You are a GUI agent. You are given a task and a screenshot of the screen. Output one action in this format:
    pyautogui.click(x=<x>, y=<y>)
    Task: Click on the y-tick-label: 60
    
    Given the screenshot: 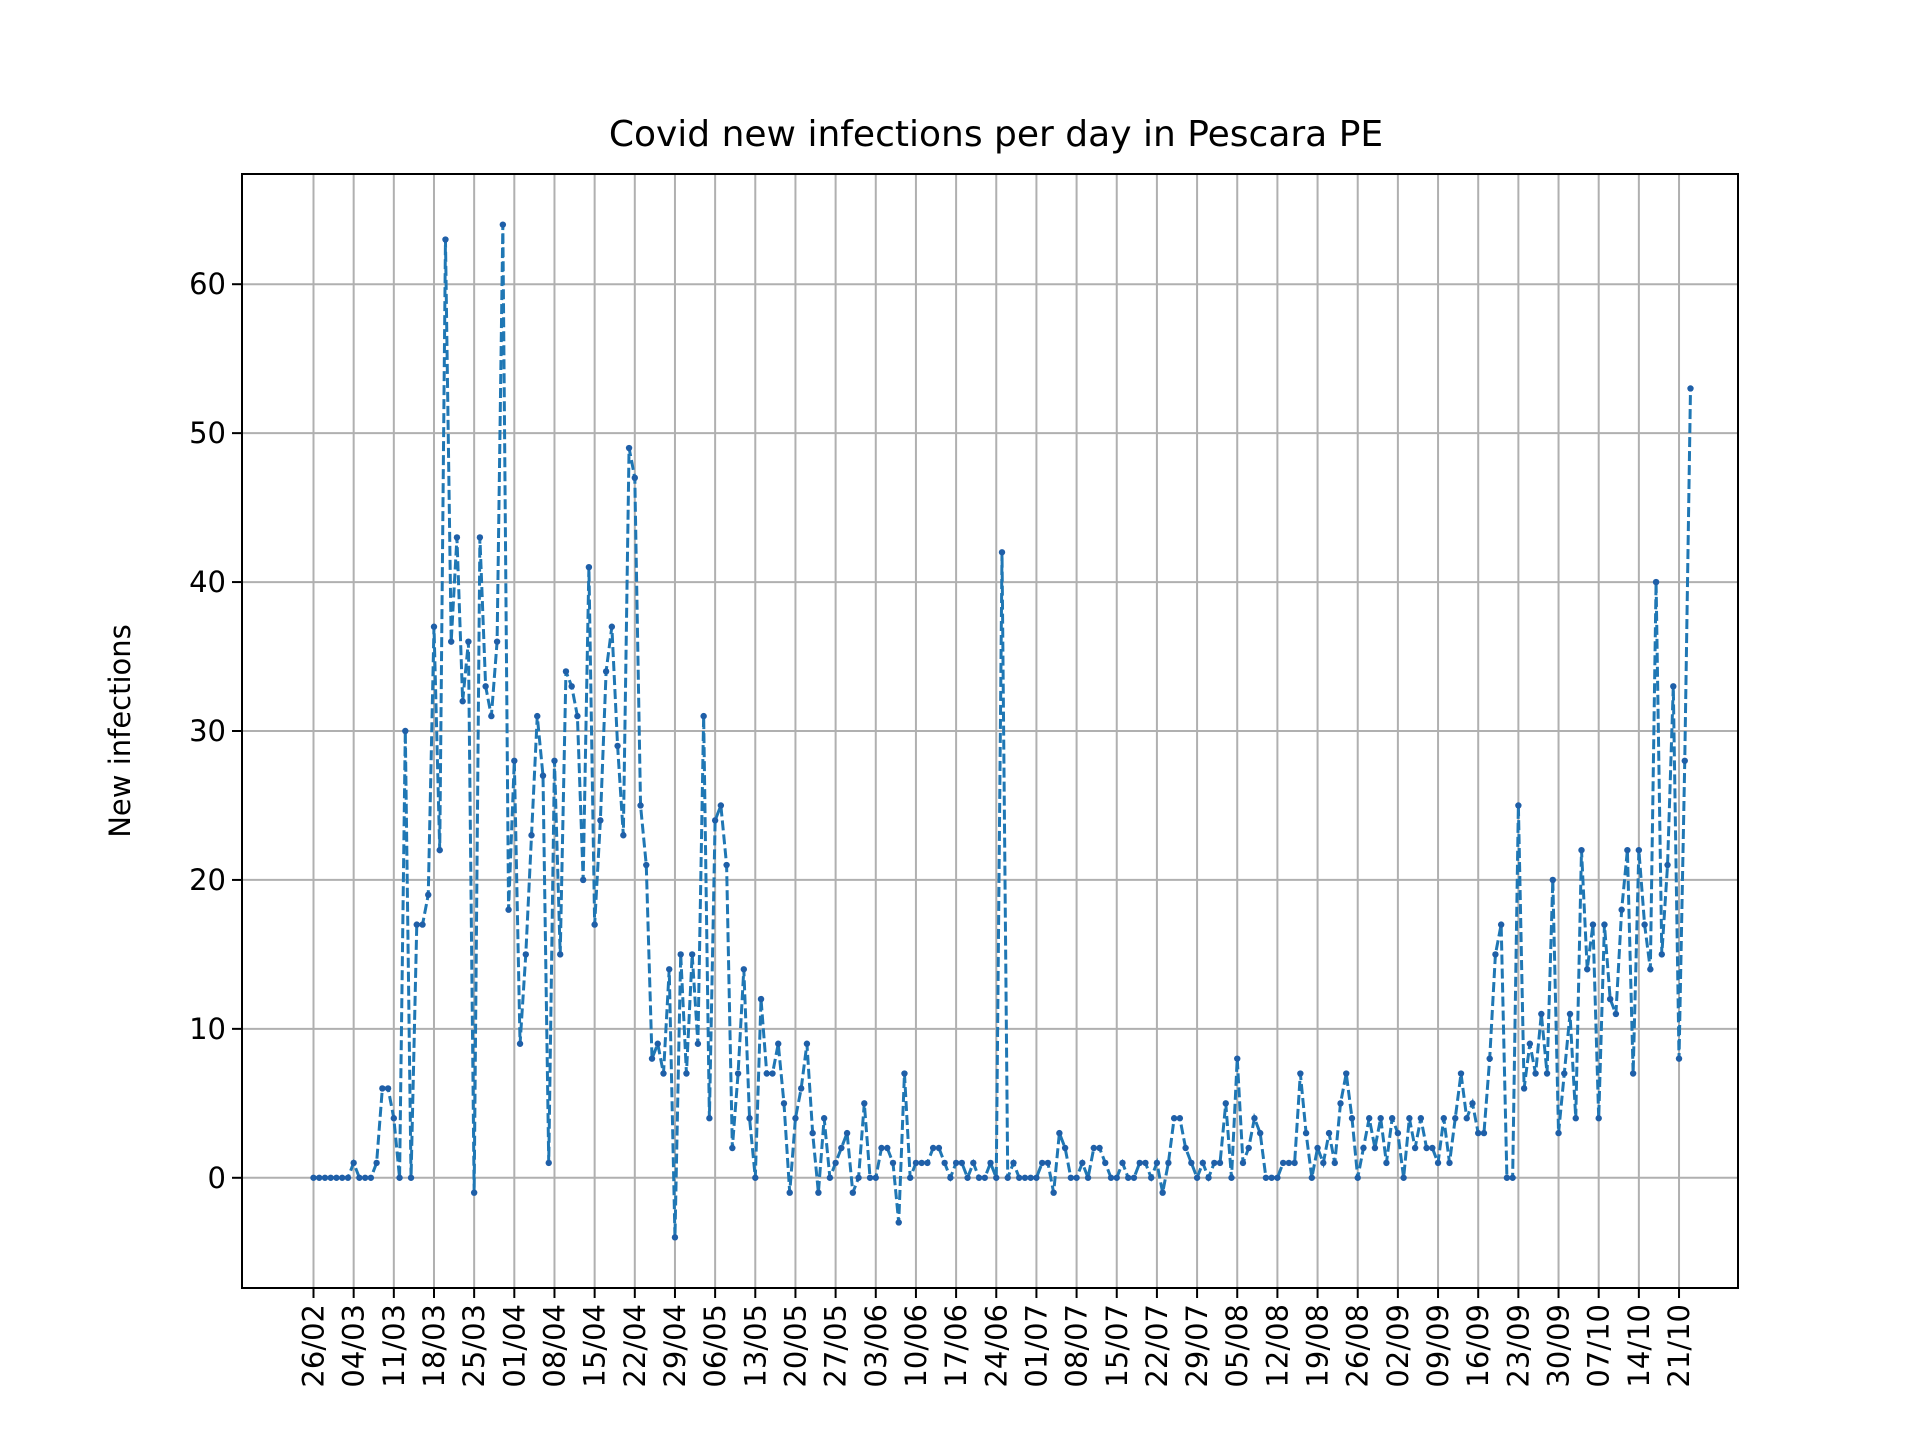 What is the action you would take?
    pyautogui.click(x=207, y=284)
    